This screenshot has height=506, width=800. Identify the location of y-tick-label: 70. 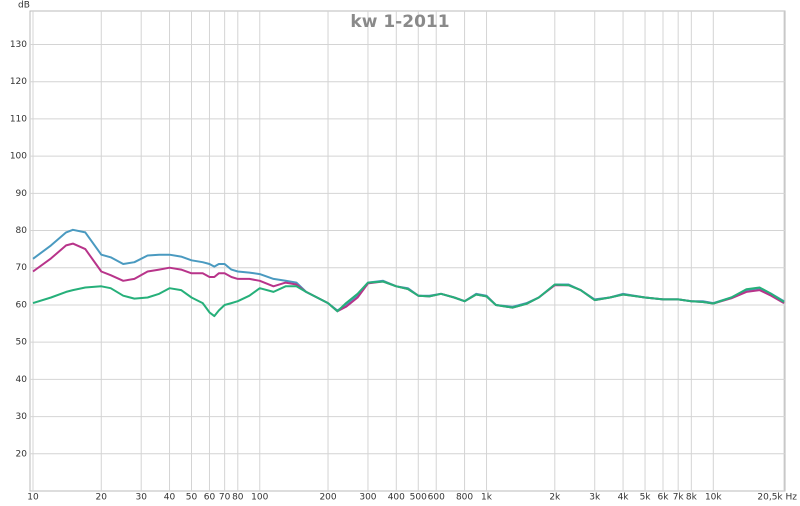
(22, 268).